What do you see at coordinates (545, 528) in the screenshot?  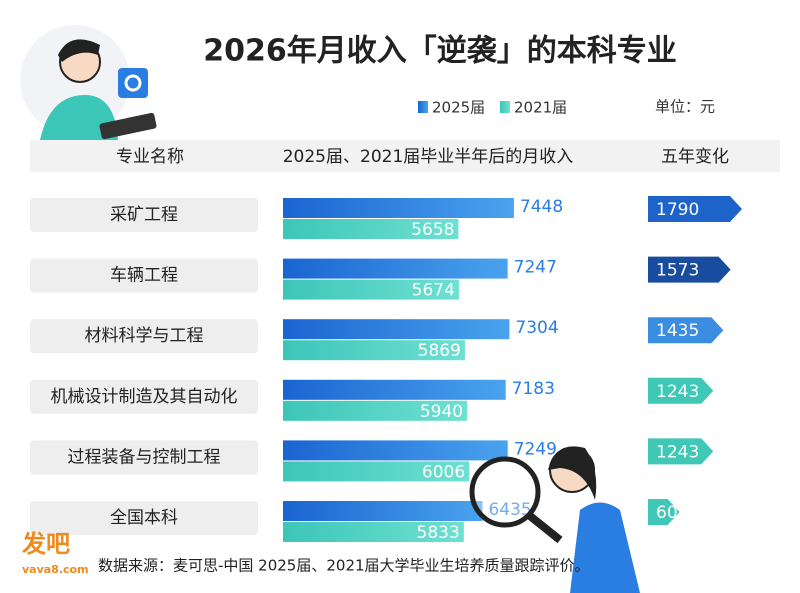 I see `decor-handle` at bounding box center [545, 528].